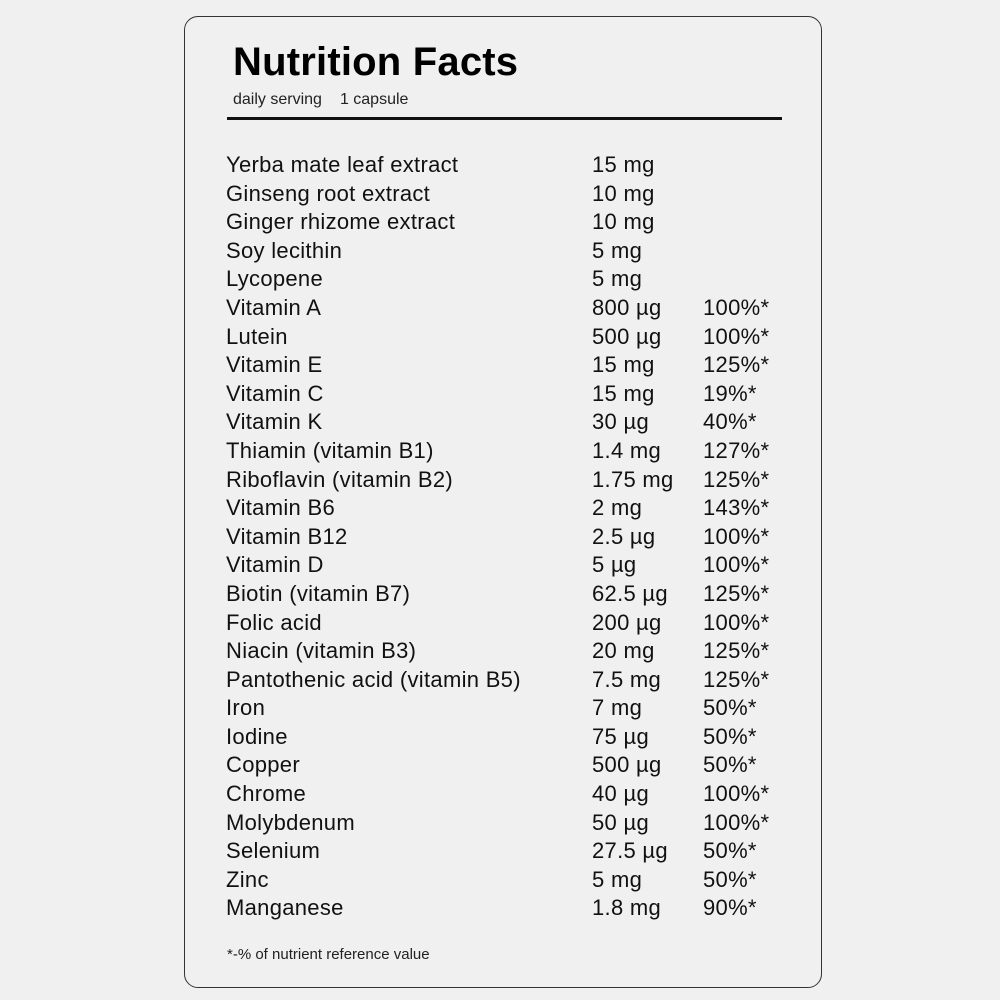  I want to click on nutrient-amount: 7.5 mg, so click(627, 679).